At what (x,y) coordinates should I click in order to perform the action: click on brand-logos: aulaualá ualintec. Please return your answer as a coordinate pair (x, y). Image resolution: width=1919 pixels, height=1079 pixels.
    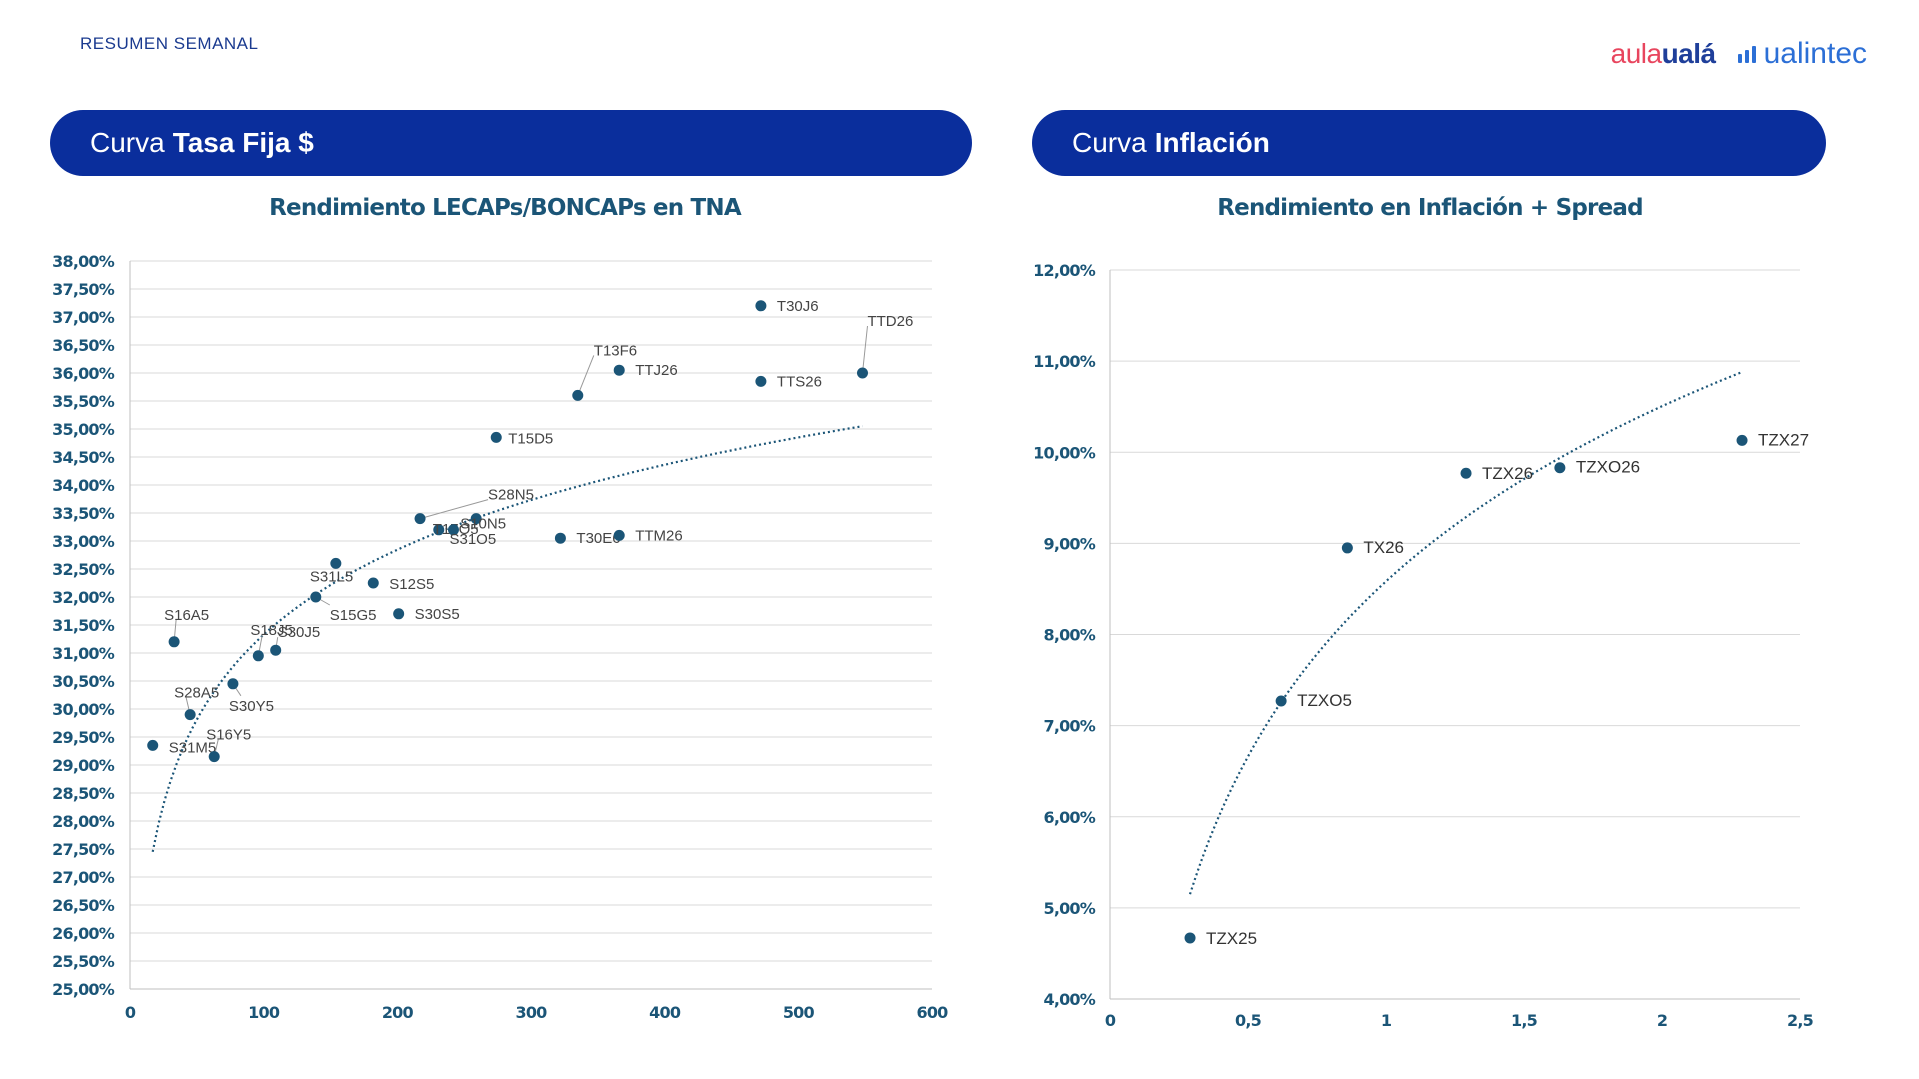
    Looking at the image, I should click on (1739, 54).